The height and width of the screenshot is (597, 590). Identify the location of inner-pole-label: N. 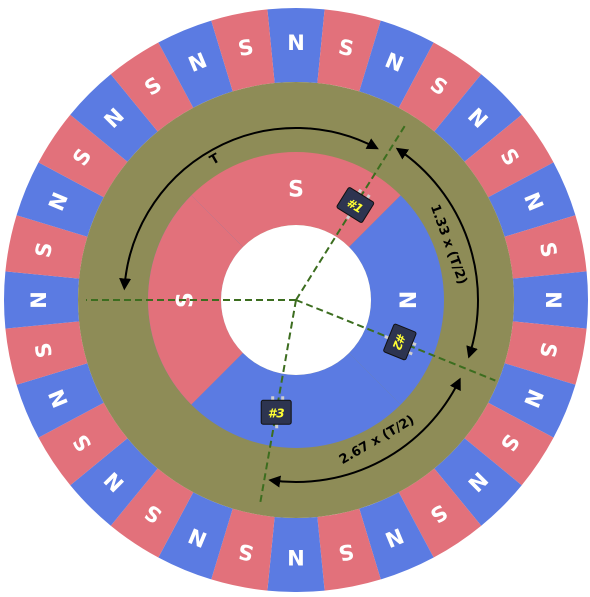
(406, 300).